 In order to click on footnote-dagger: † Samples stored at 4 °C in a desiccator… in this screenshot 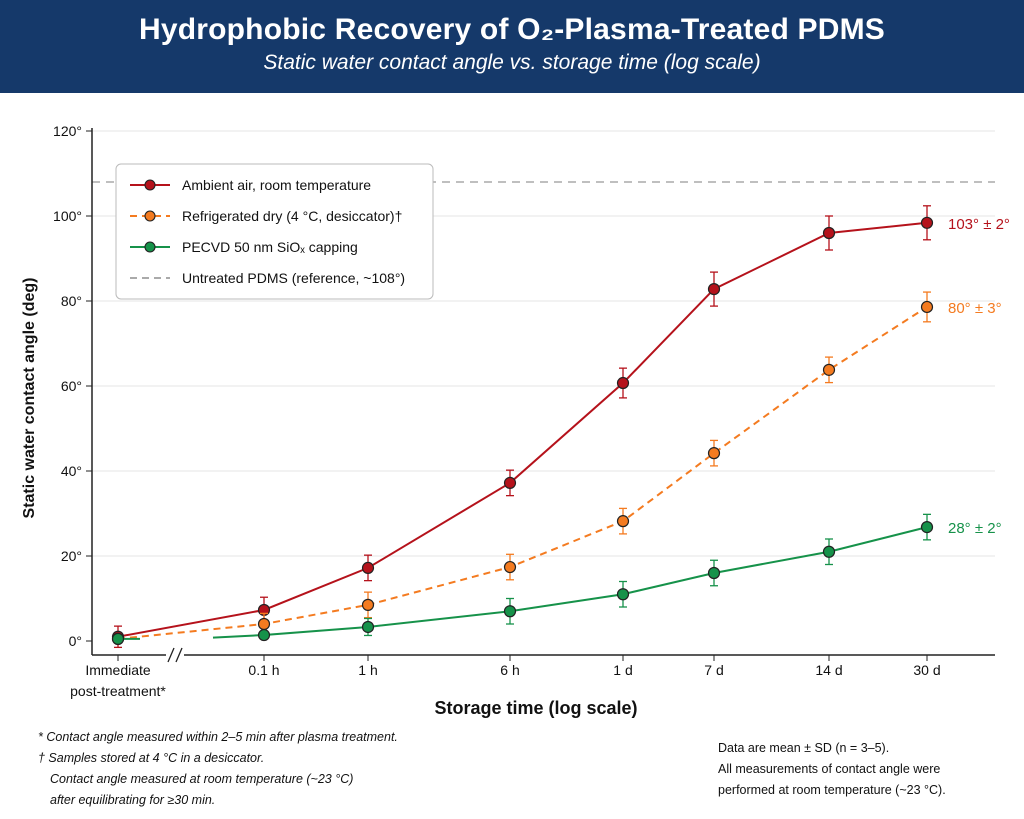, I will do `click(151, 758)`.